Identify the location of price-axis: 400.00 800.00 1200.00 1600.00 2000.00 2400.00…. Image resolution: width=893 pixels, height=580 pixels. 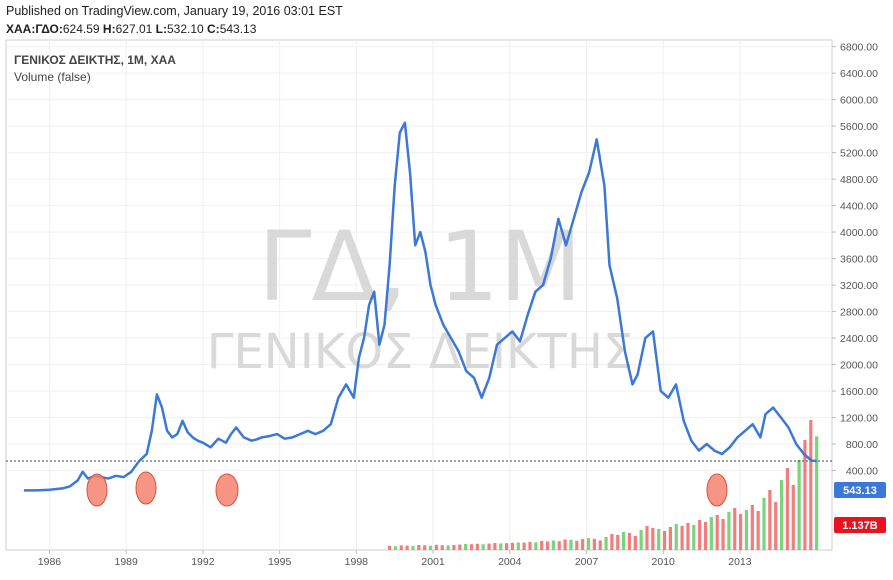
(855, 260).